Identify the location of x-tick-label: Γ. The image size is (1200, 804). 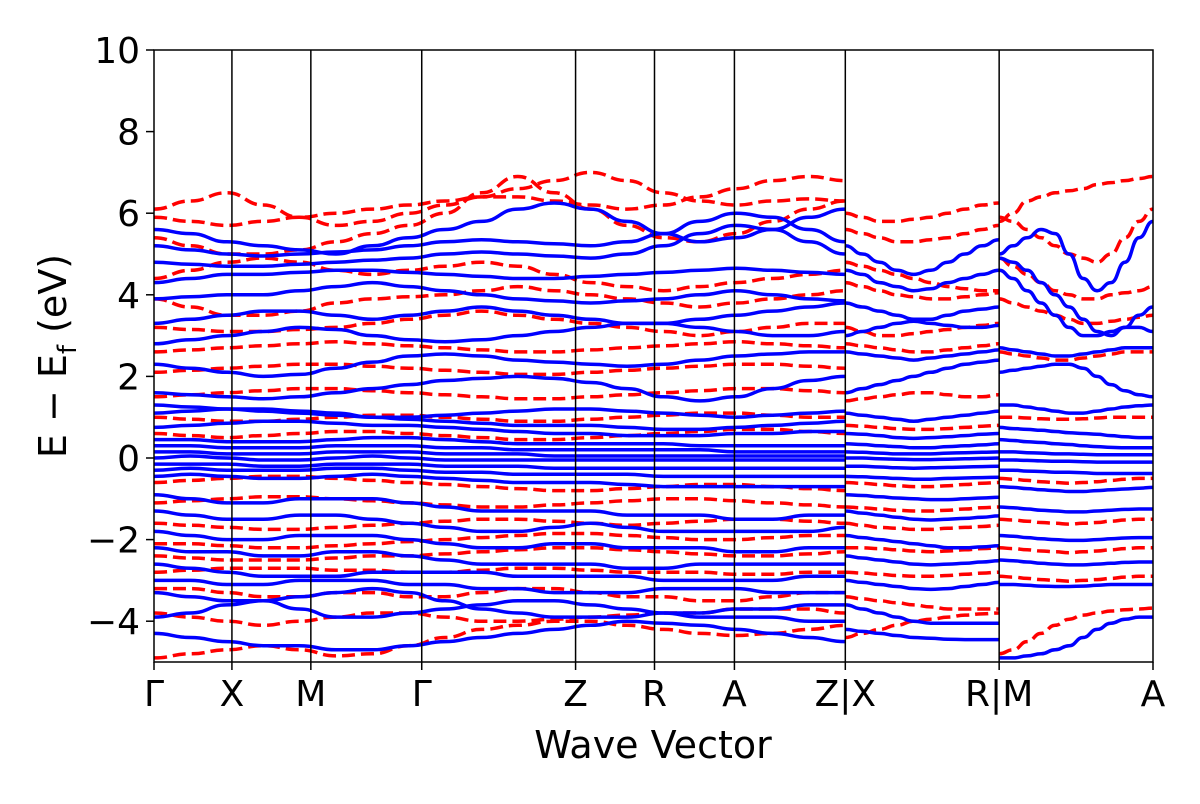
(422, 694).